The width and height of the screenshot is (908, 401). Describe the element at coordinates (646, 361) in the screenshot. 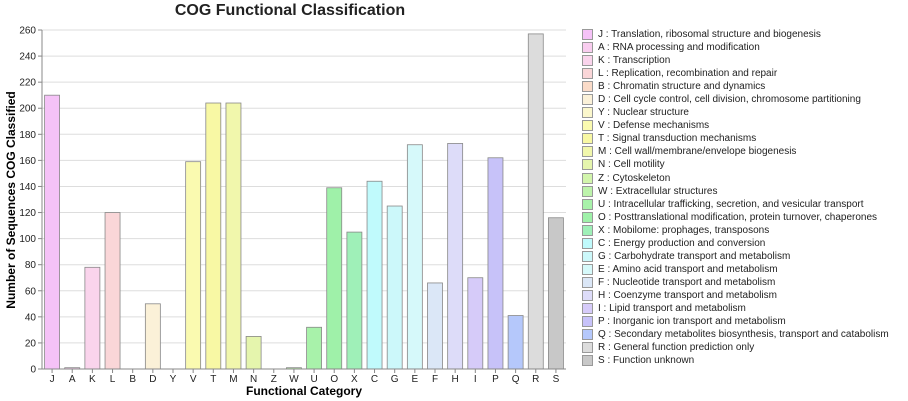

I see `legend-label: S : Function unknown` at that location.